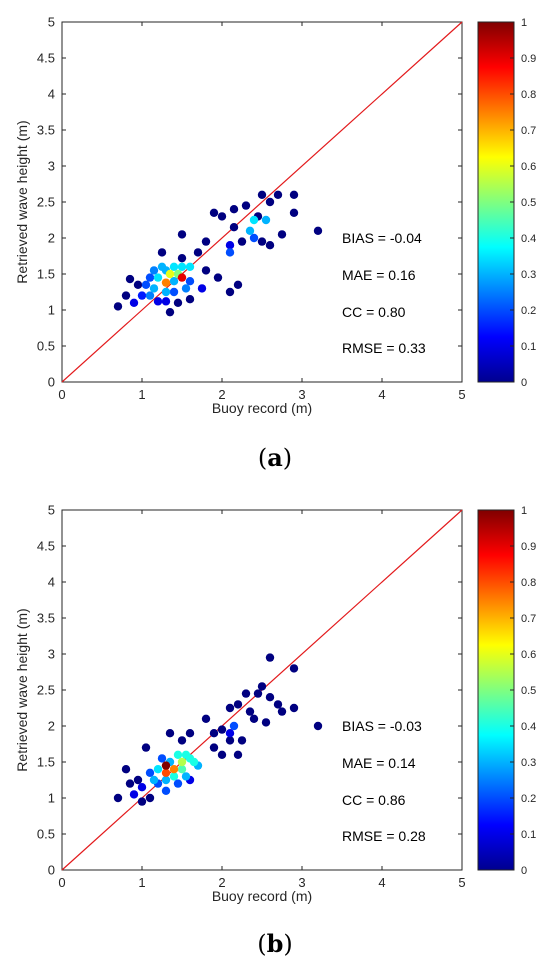  Describe the element at coordinates (46, 202) in the screenshot. I see `y-tick-label: 2.5` at that location.